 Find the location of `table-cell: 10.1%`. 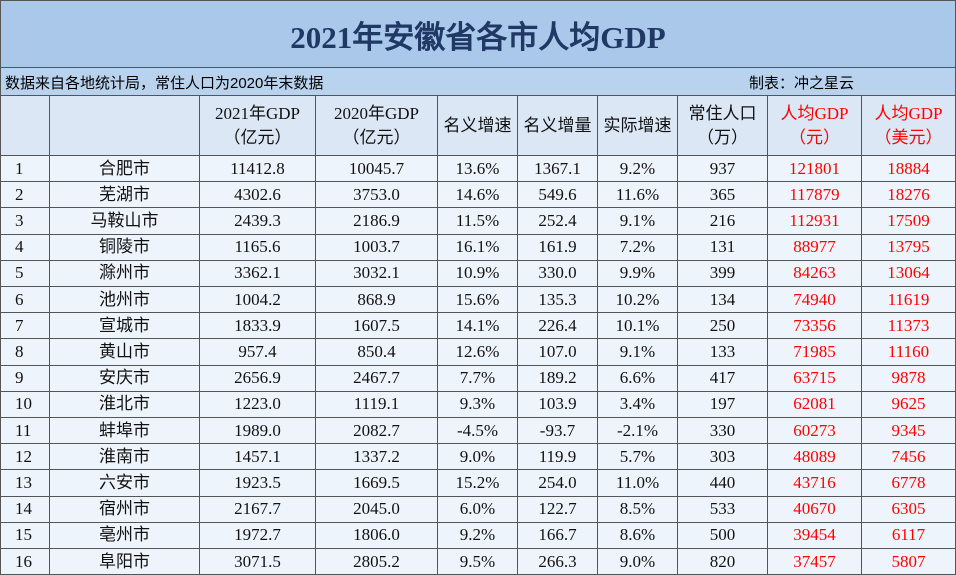

table-cell: 10.1% is located at coordinates (638, 326).